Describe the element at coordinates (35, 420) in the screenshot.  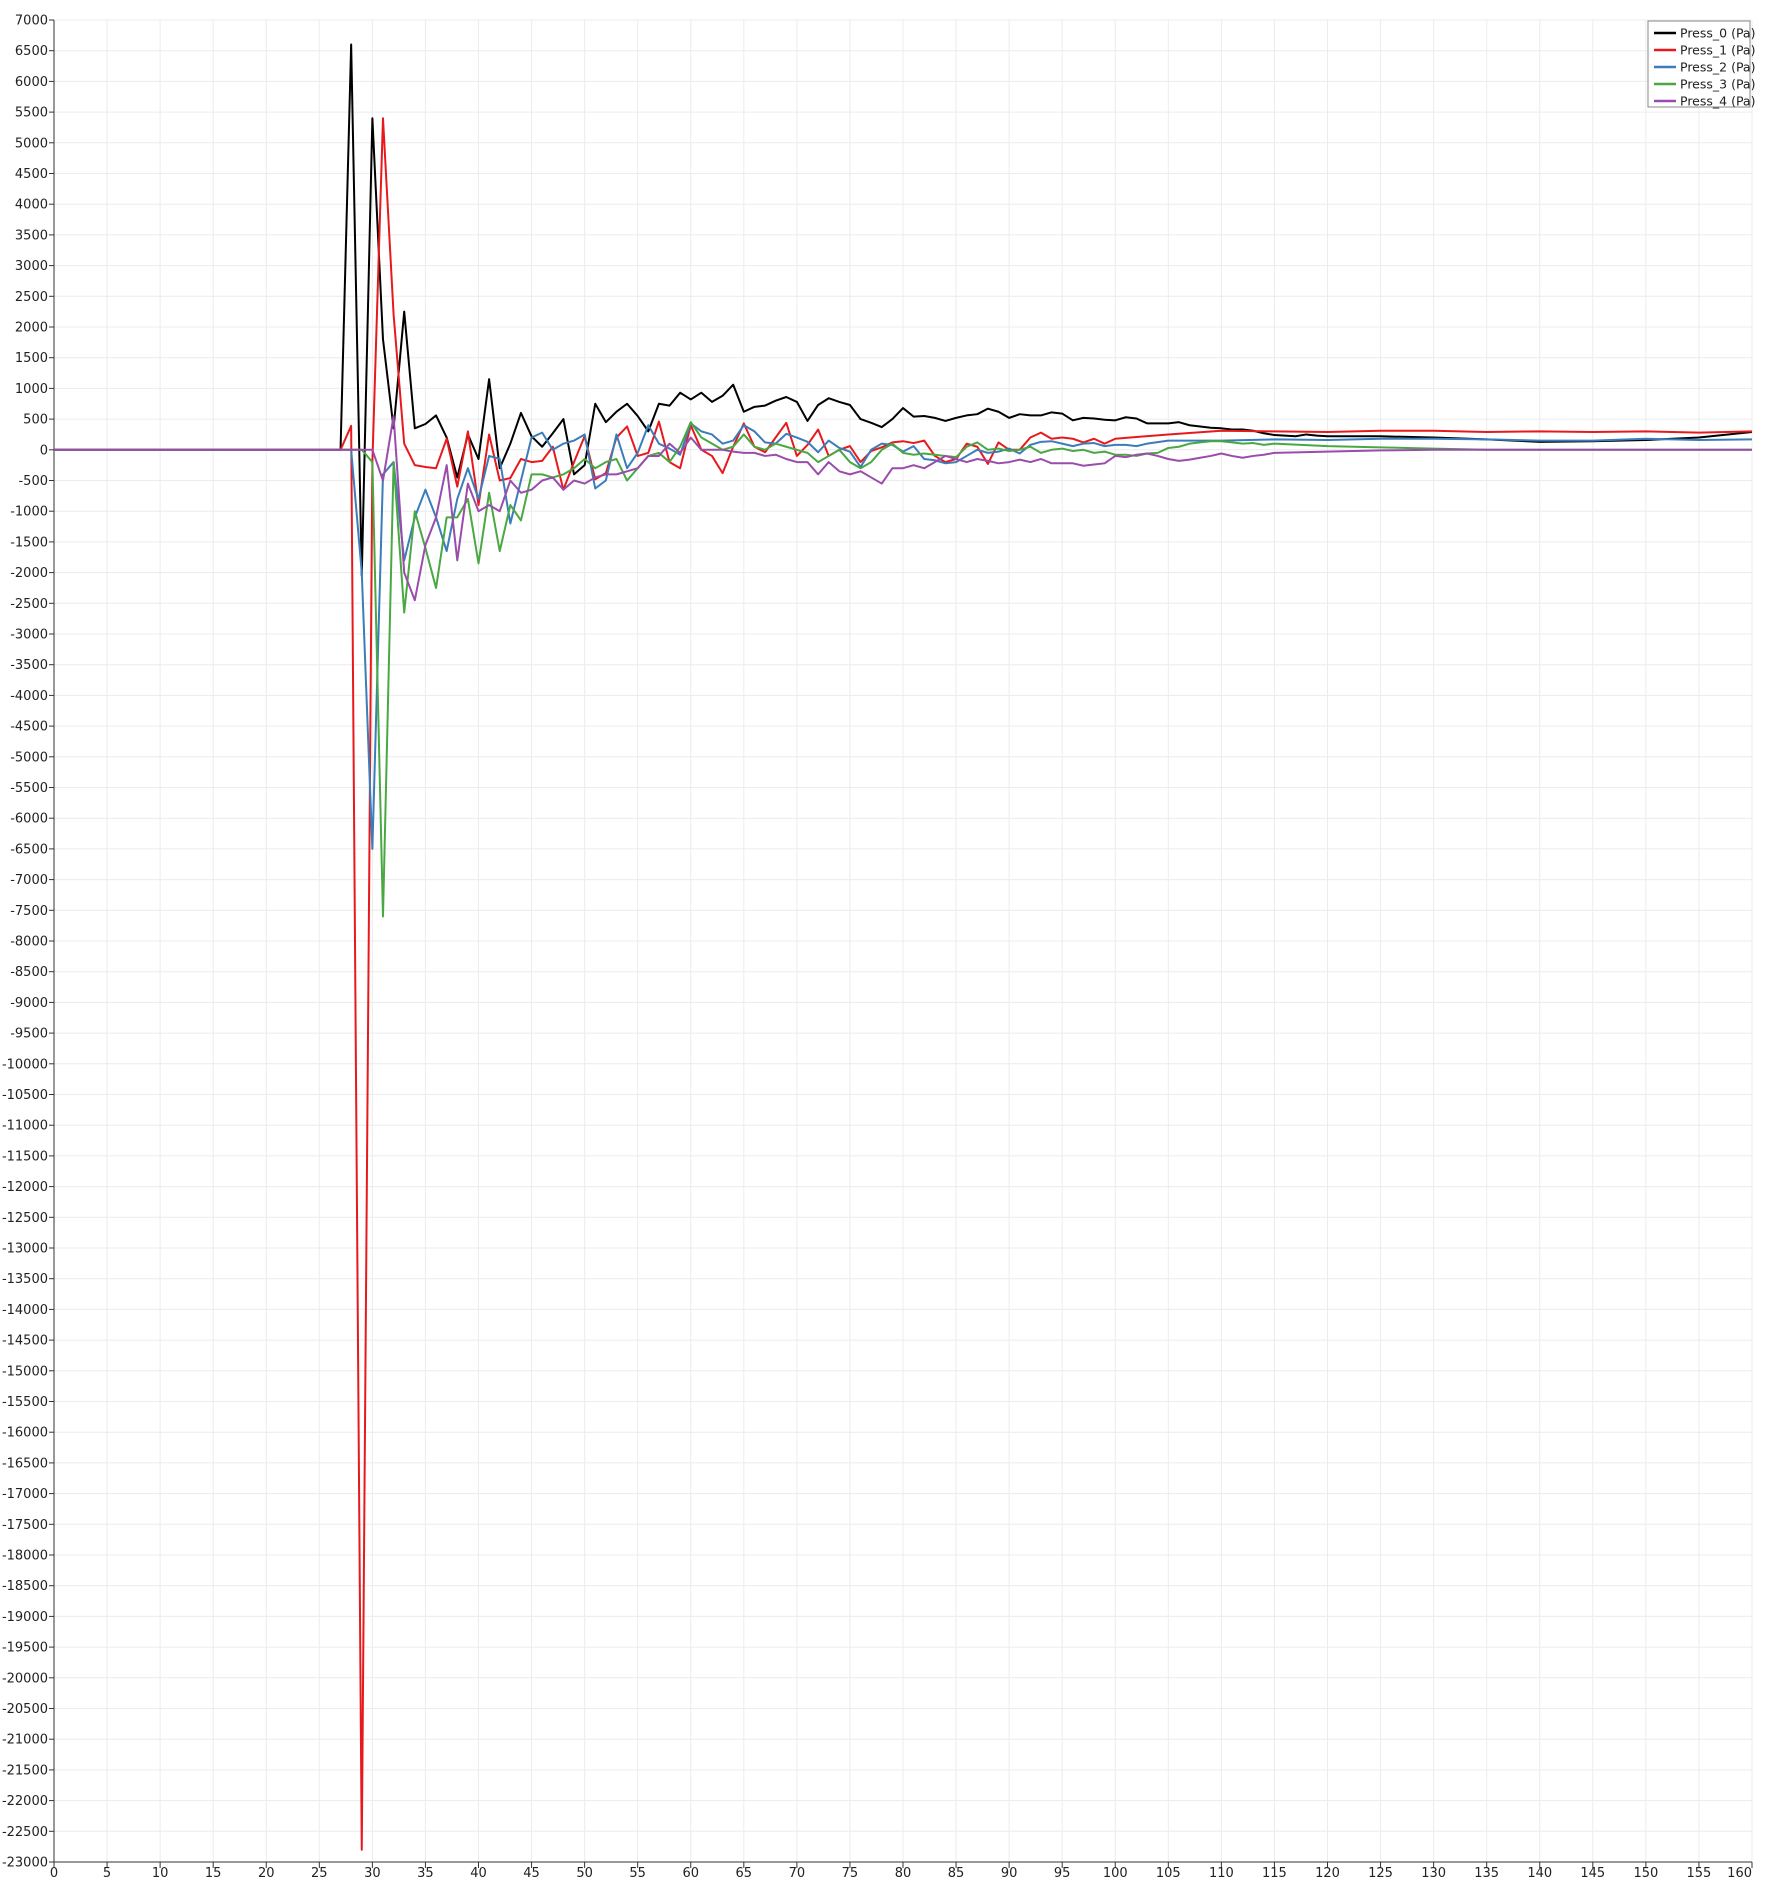
I see `y-tick-label: 500` at that location.